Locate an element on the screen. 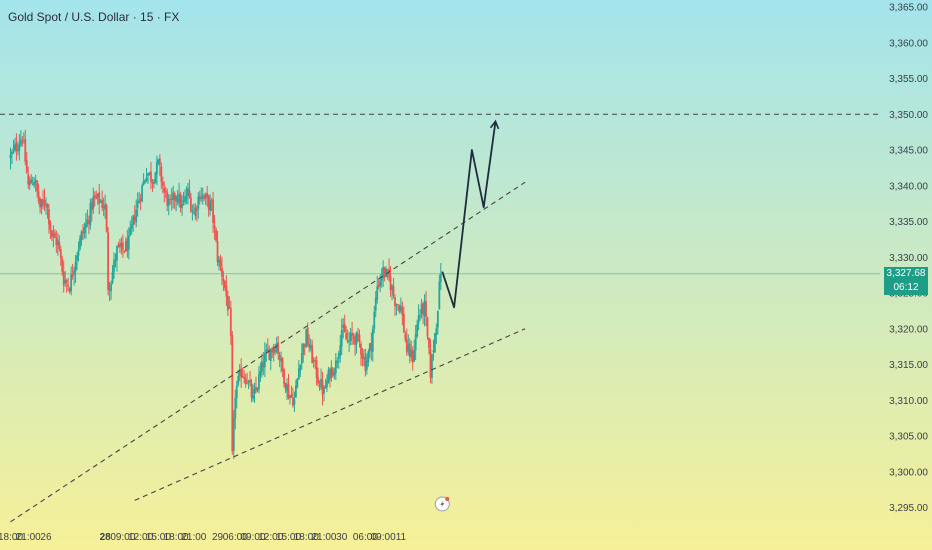  event-dot is located at coordinates (447, 499).